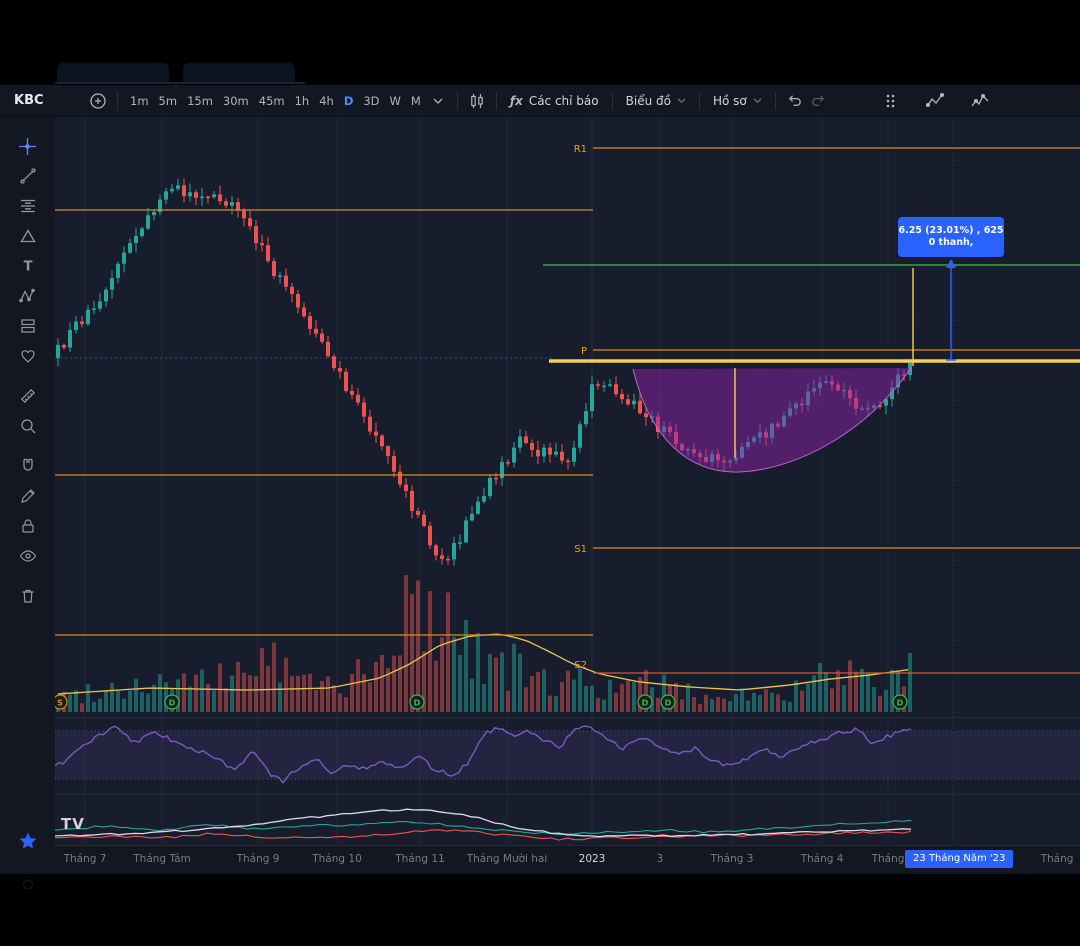 The height and width of the screenshot is (946, 1080). Describe the element at coordinates (438, 101) in the screenshot. I see `timeframes-chevron-down-icon` at that location.